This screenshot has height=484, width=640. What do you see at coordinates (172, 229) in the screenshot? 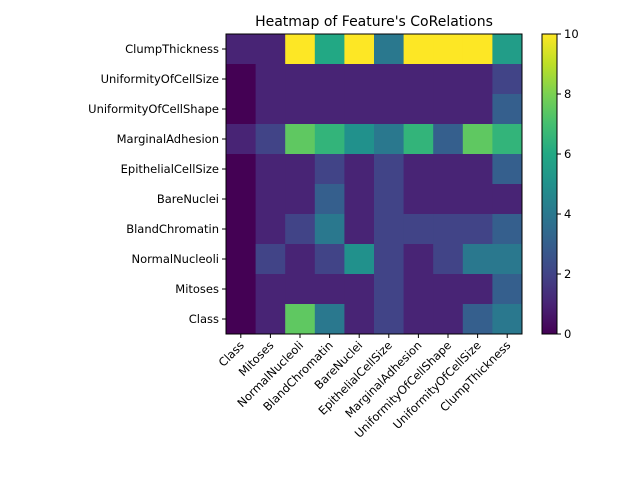
I see `y-tick-label: BlandChromatin` at bounding box center [172, 229].